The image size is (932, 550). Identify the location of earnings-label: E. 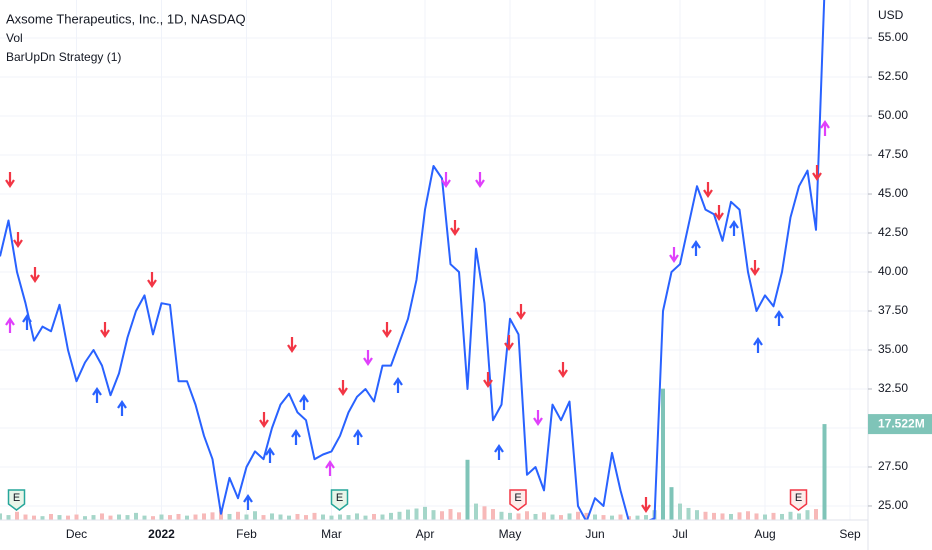
(16, 498).